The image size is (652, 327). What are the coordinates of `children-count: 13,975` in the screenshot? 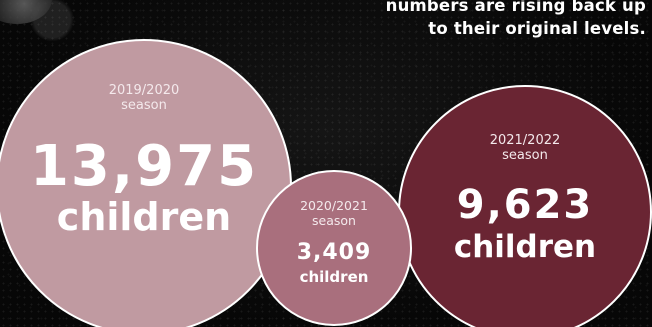 It's located at (144, 166).